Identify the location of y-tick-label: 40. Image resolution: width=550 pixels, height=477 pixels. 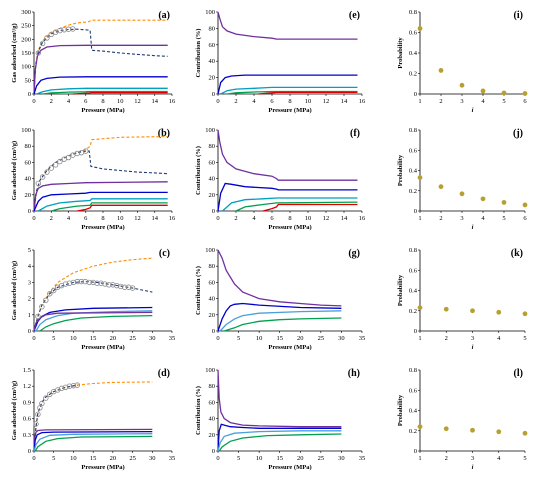
(28, 179).